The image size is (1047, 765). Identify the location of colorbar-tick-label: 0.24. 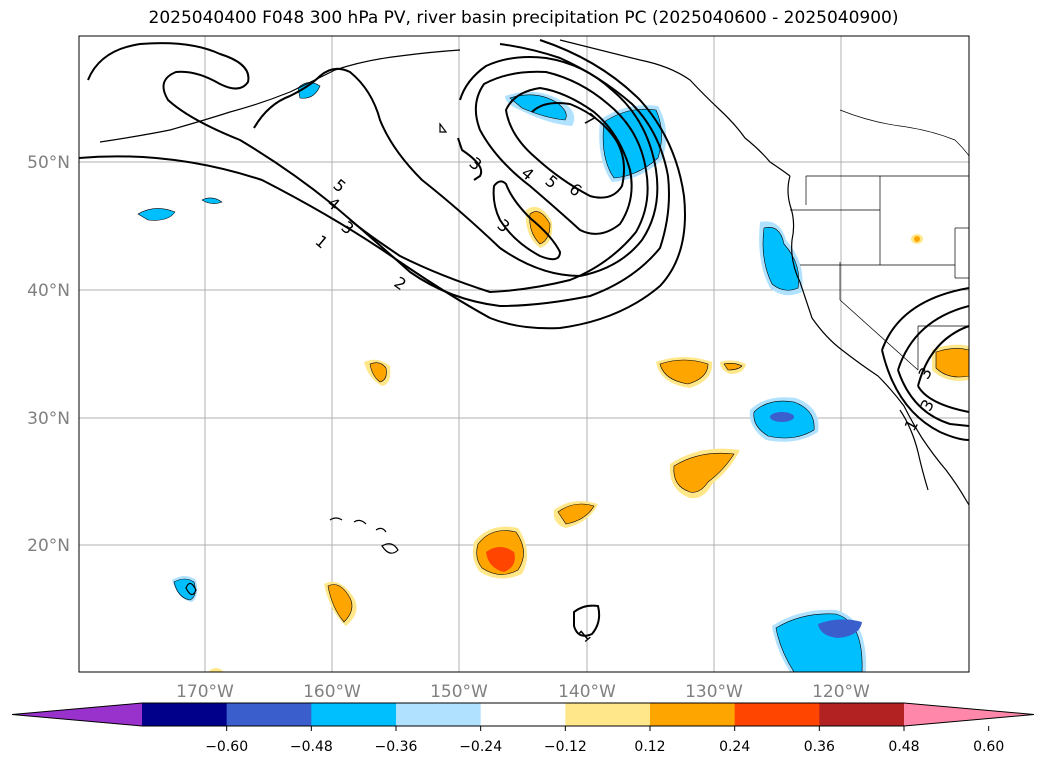
(734, 747).